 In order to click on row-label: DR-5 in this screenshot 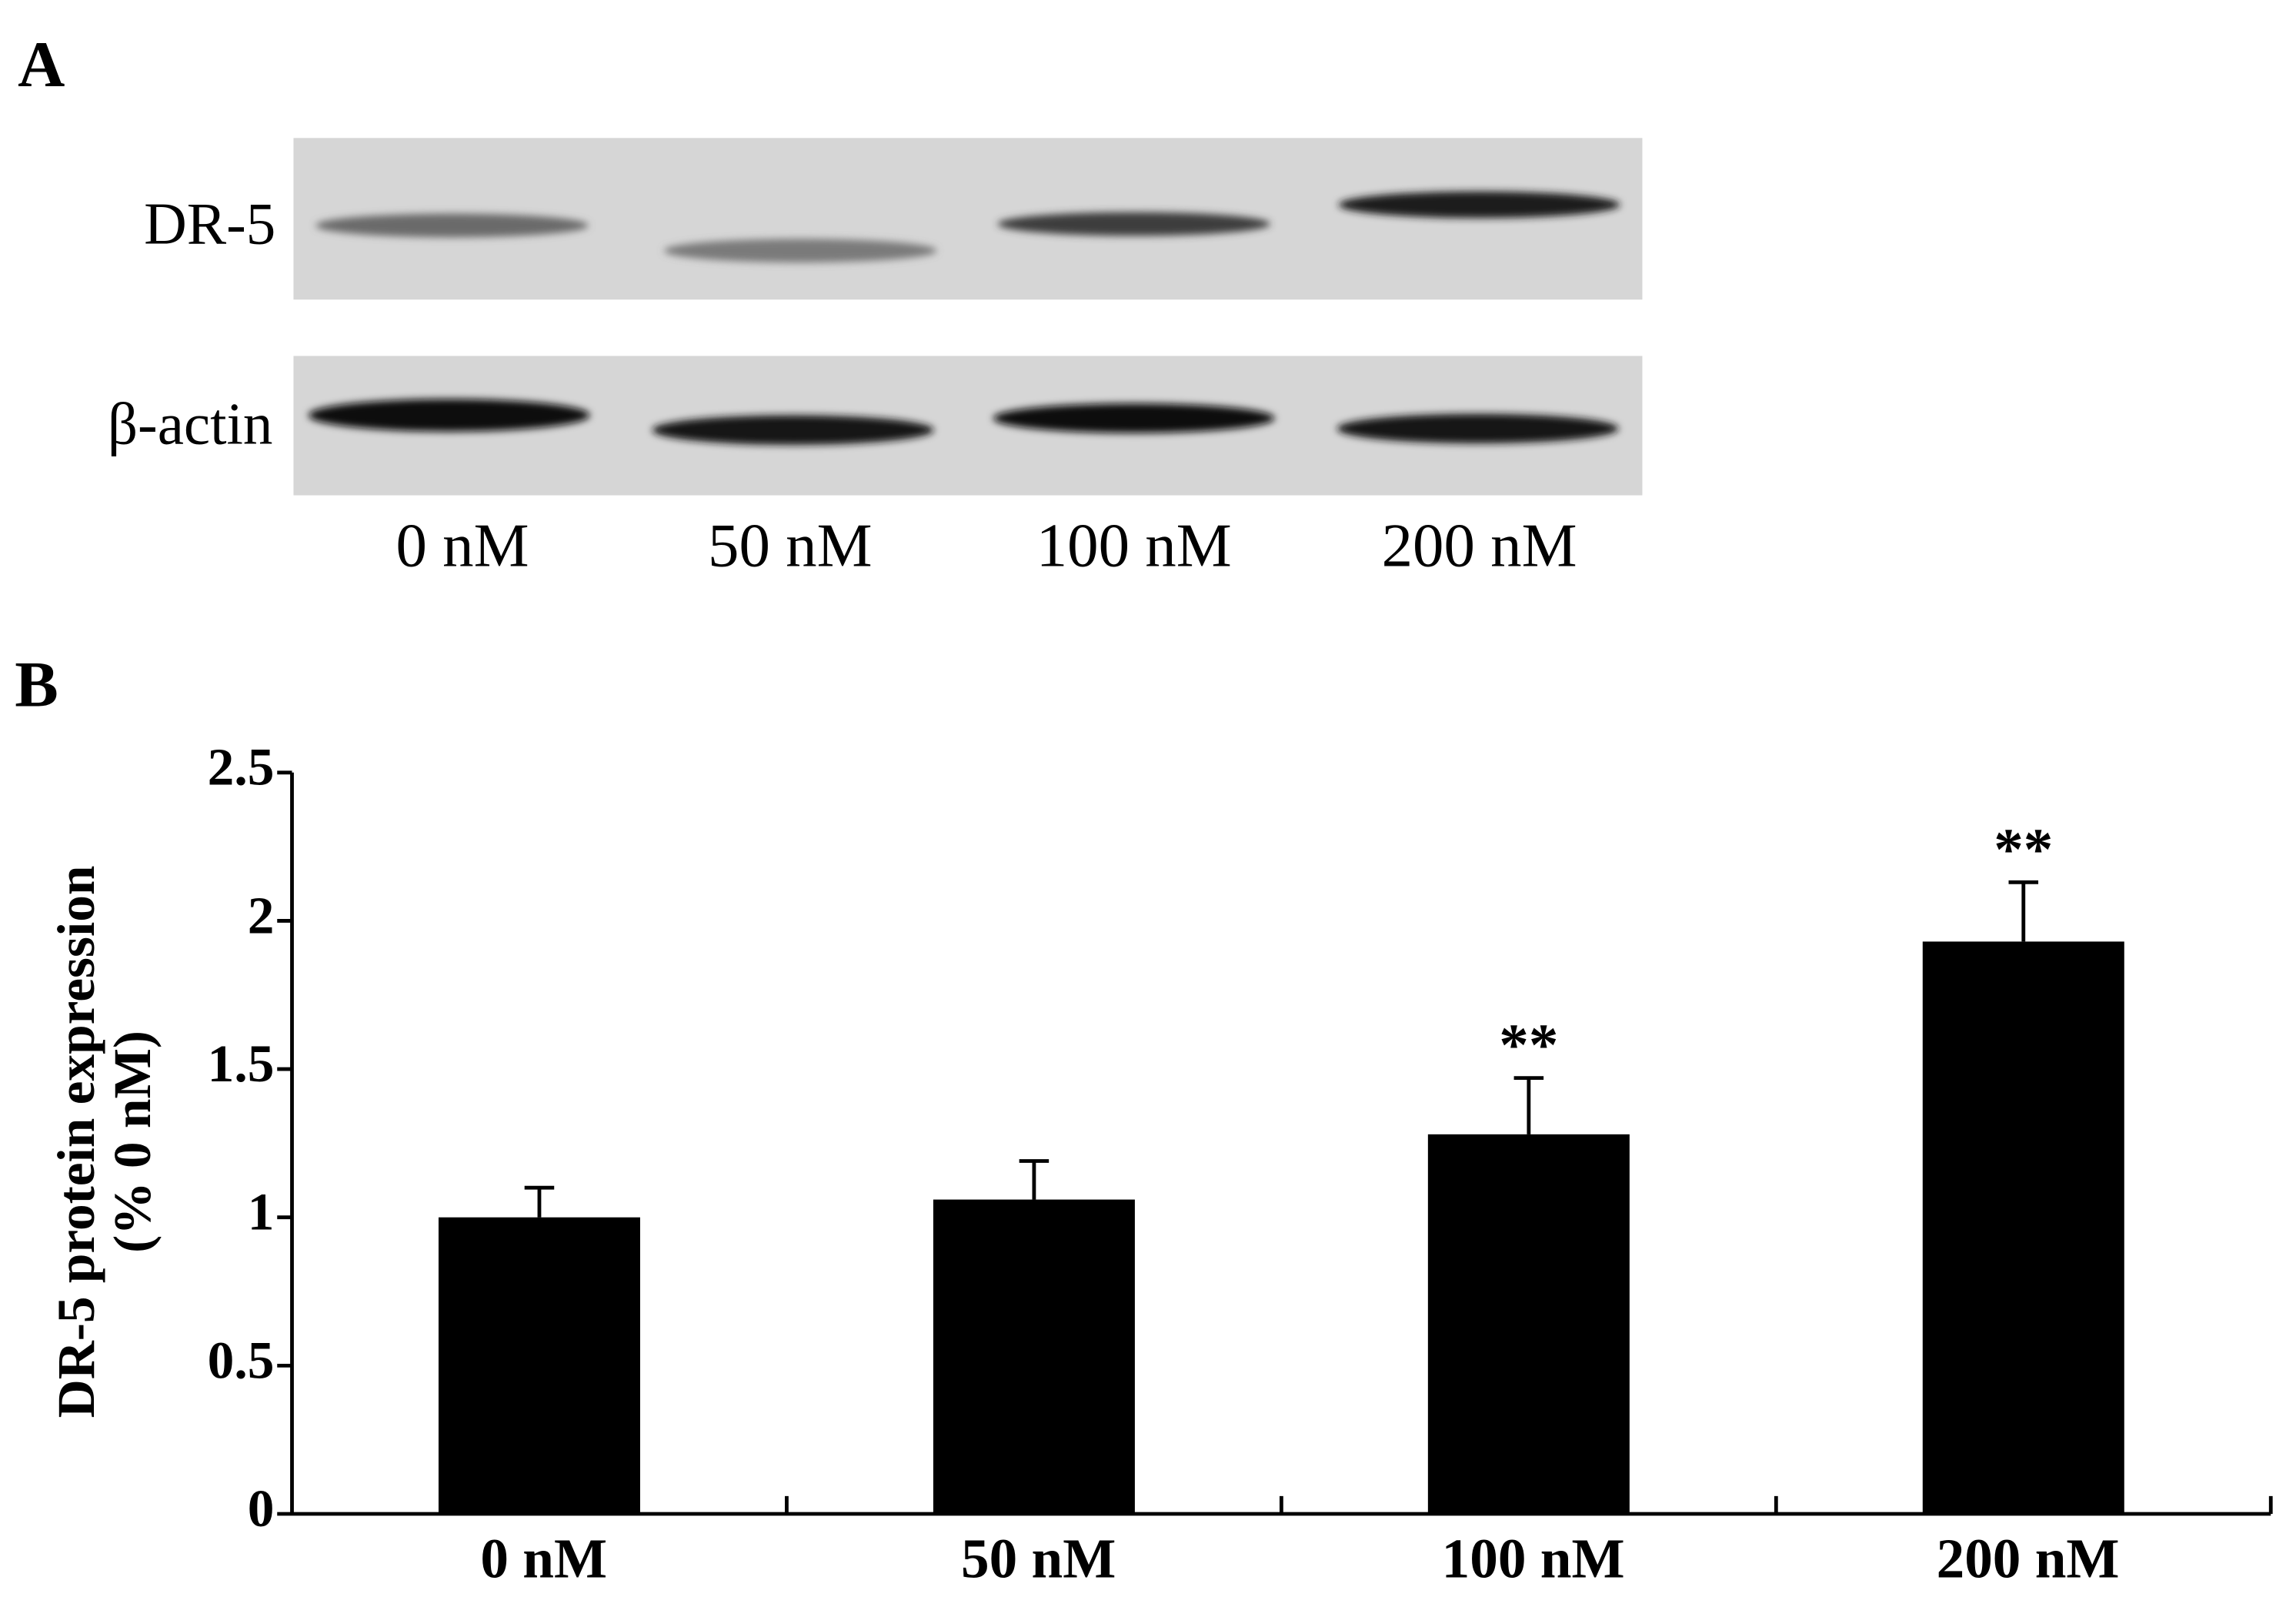, I will do `click(209, 223)`.